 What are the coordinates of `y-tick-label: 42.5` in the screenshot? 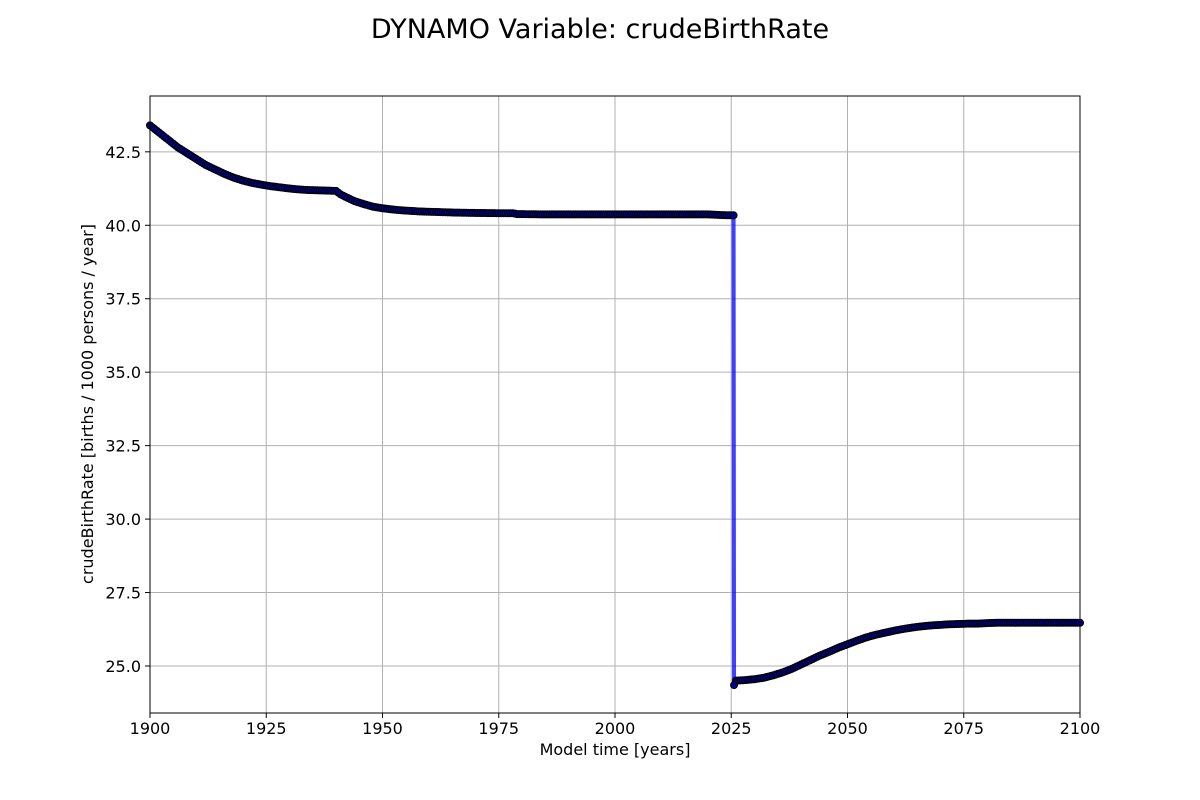 It's located at (123, 152).